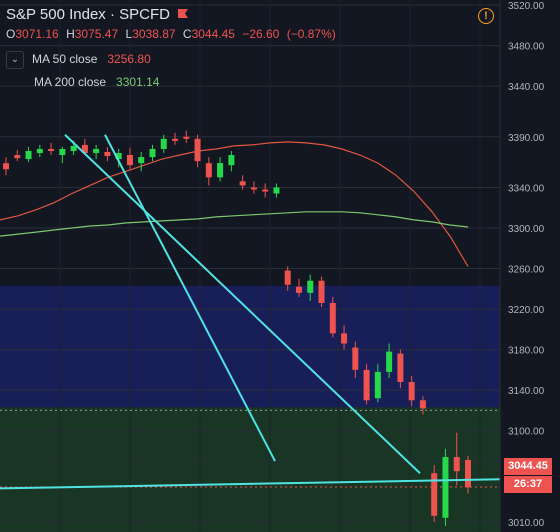  Describe the element at coordinates (250, 484) in the screenshot. I see `support-line` at that location.